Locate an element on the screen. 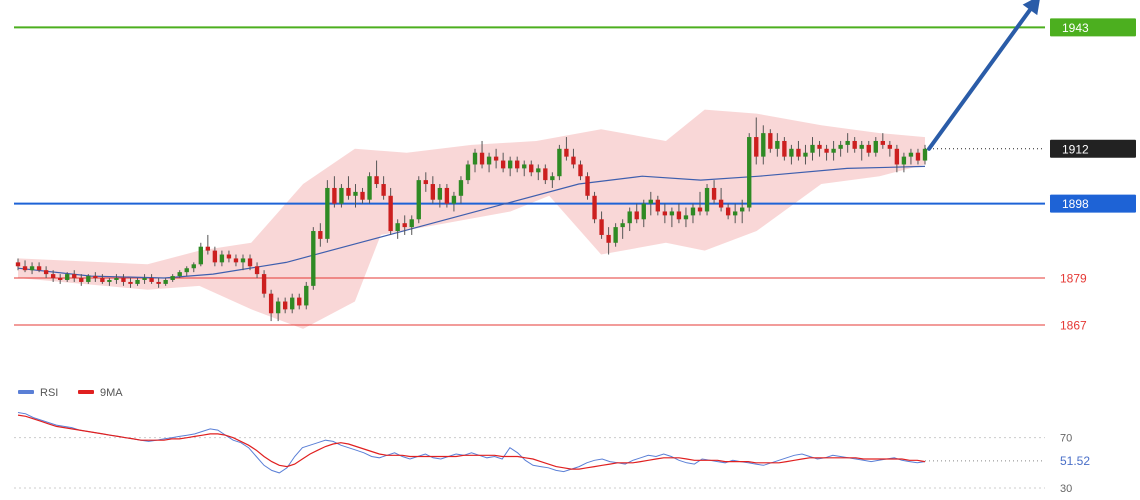 The width and height of the screenshot is (1140, 500). rsi-ma9-line is located at coordinates (471, 442).